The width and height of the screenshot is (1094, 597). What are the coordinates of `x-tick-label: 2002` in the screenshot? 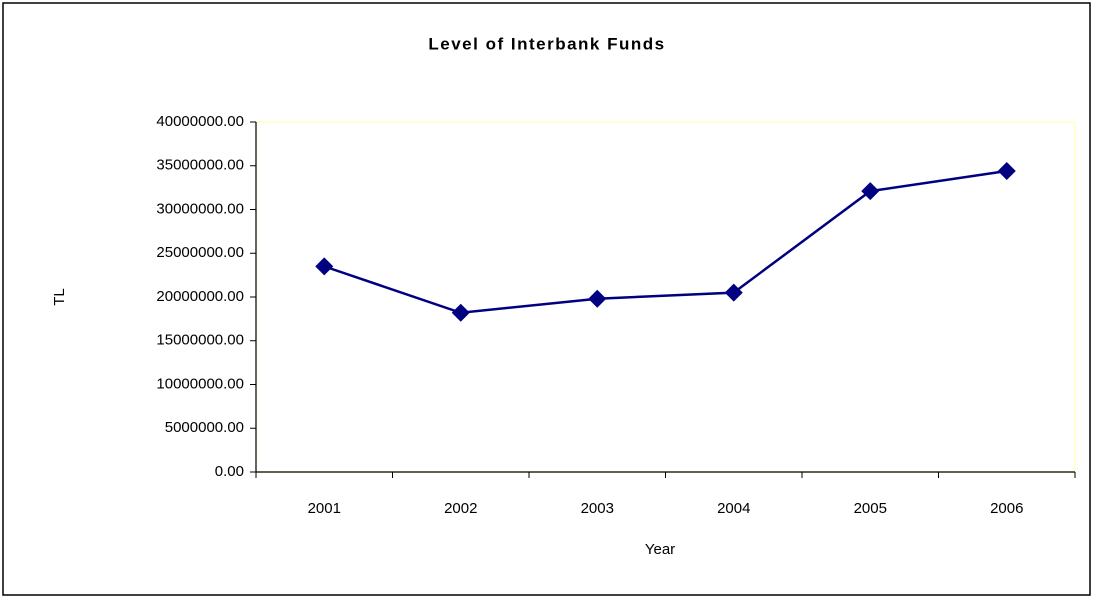 It's located at (460, 508).